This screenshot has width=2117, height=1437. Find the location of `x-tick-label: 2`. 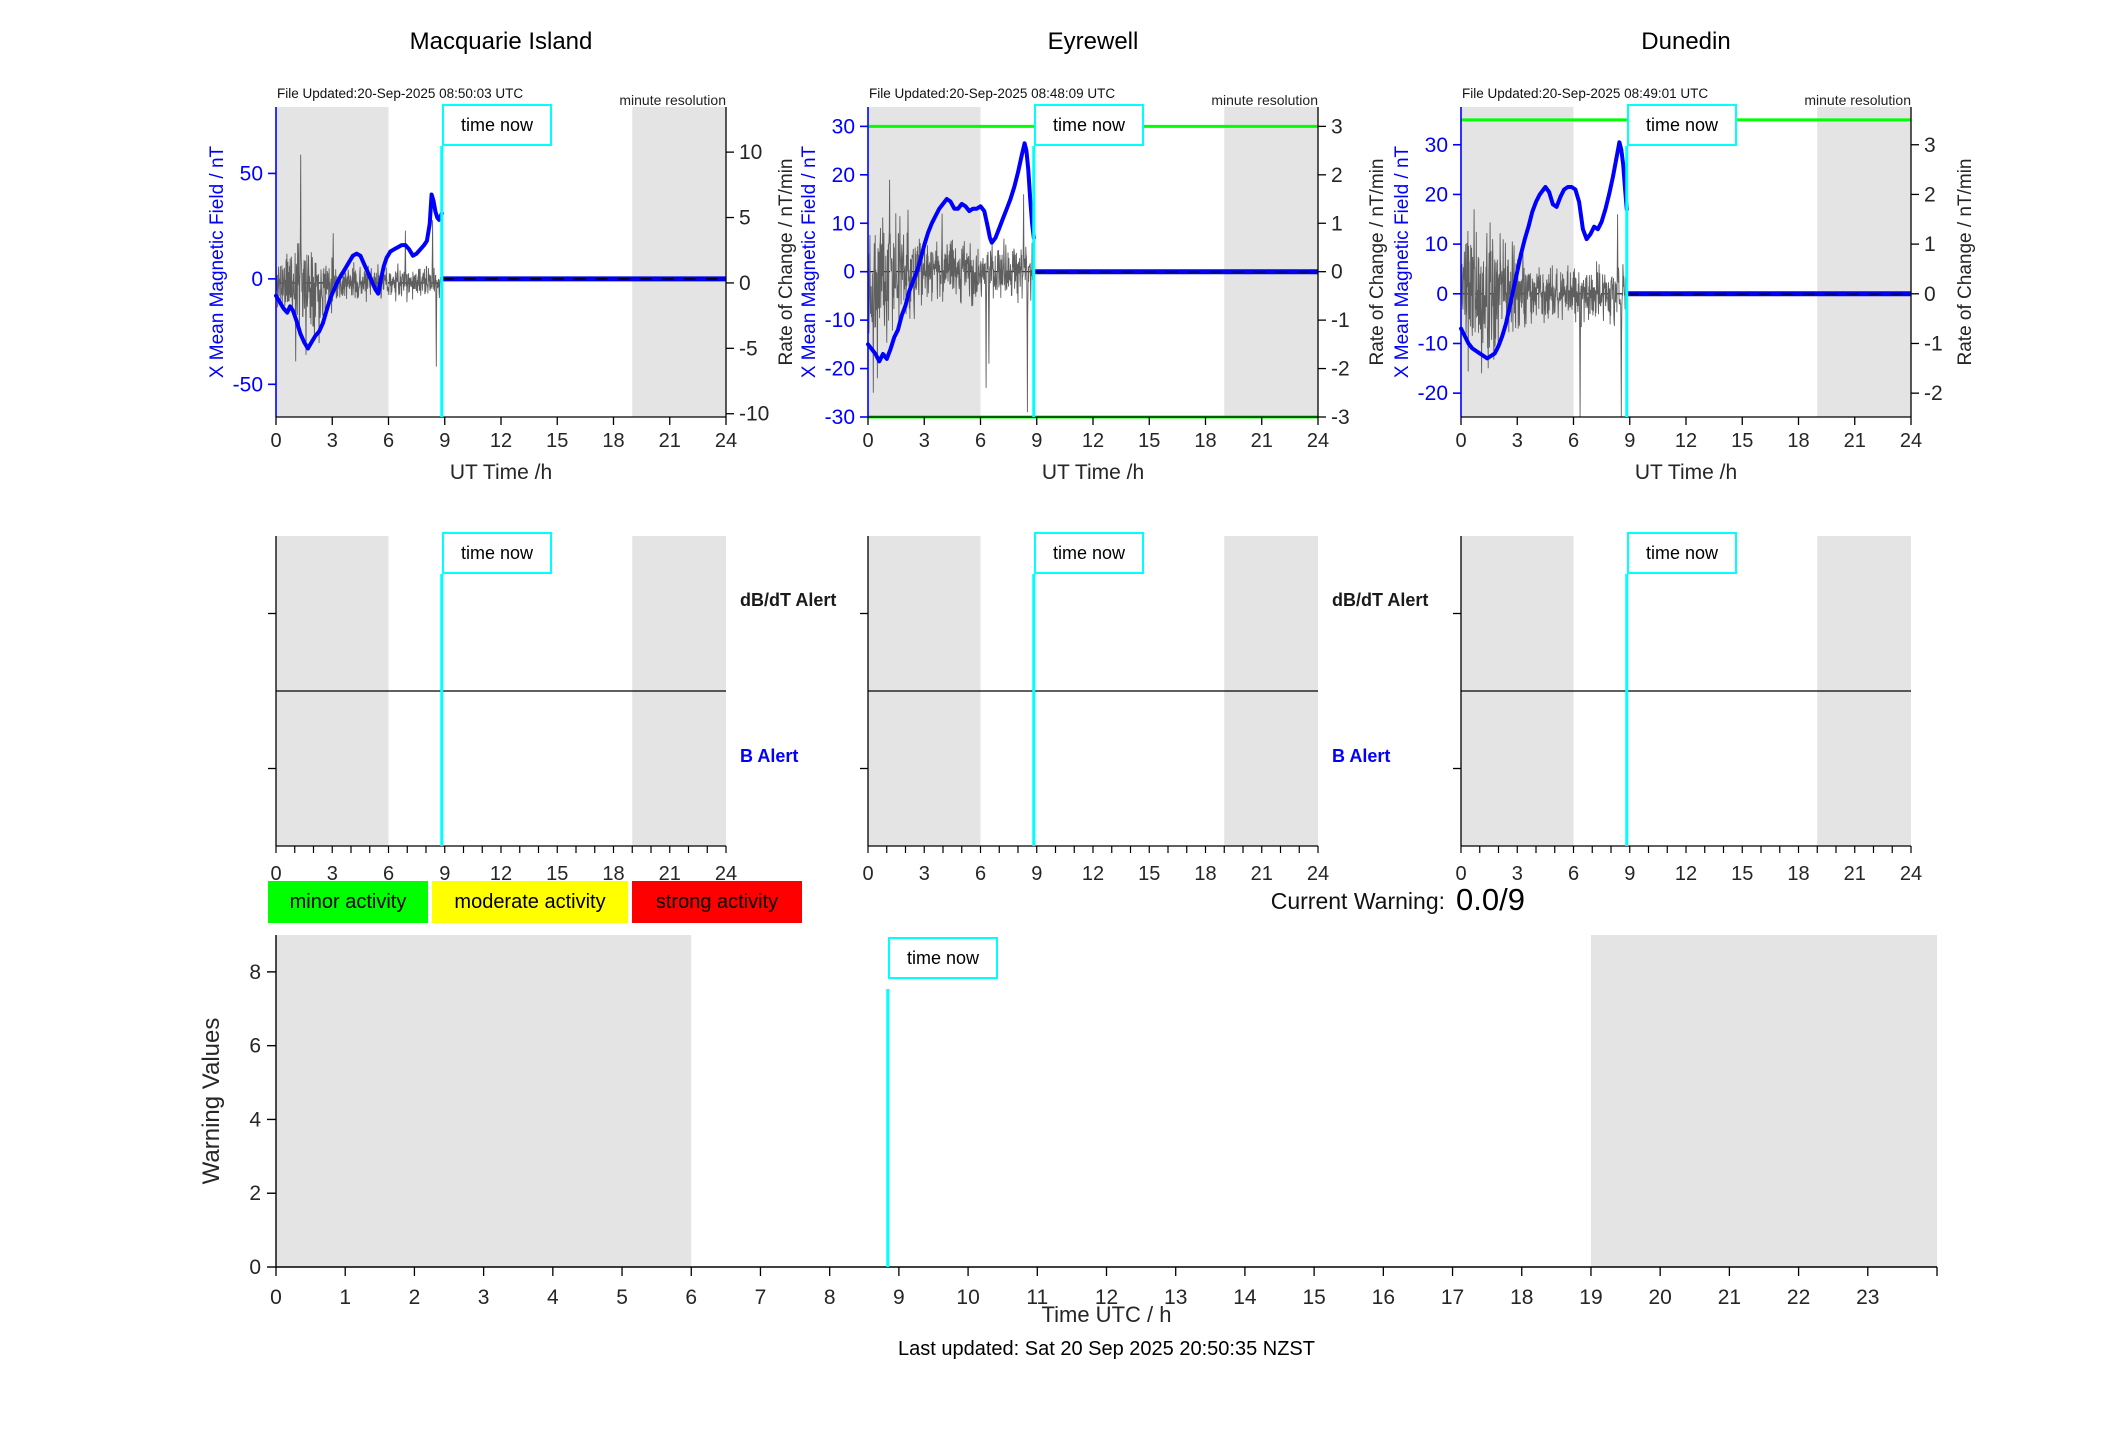

x-tick-label: 2 is located at coordinates (415, 1297).